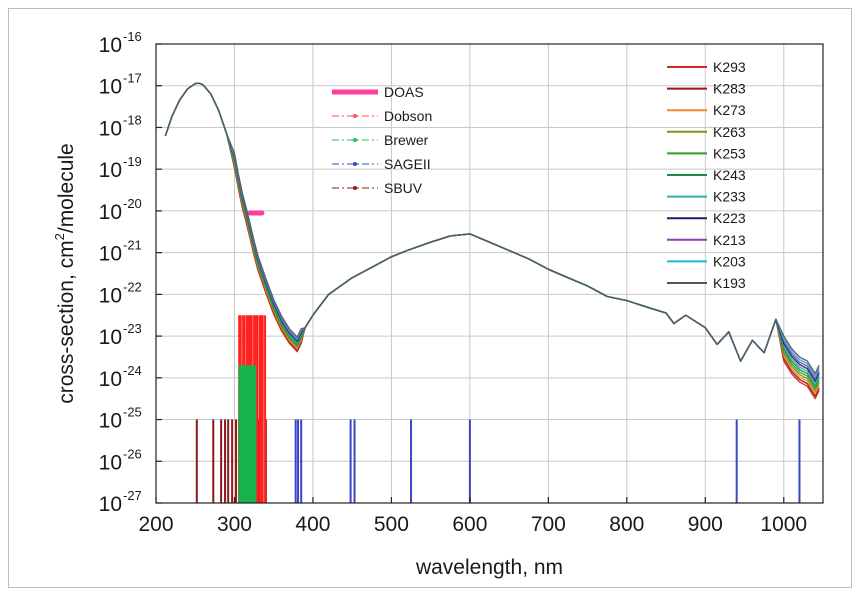  I want to click on legend-label-k243: K243, so click(729, 175).